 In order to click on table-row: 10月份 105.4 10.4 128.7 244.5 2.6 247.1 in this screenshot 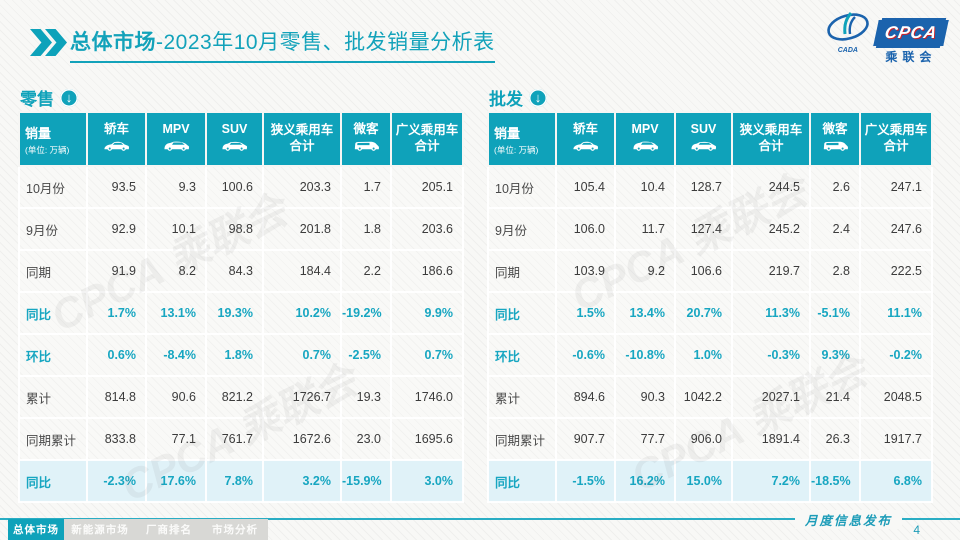, I will do `click(710, 187)`.